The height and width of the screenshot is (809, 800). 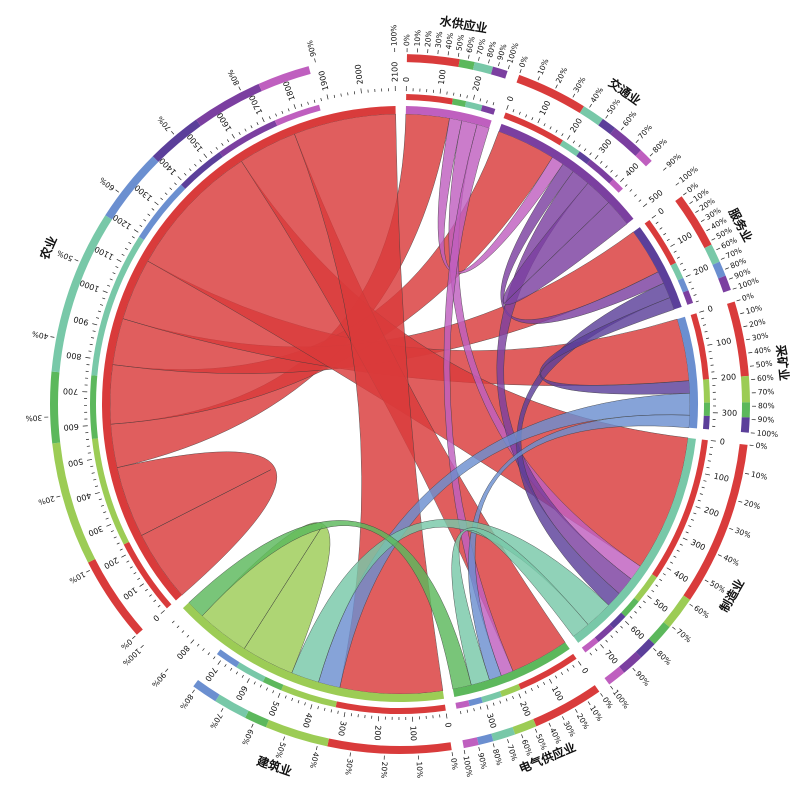 I want to click on outer-bar-农业-农业, so click(x=115, y=597).